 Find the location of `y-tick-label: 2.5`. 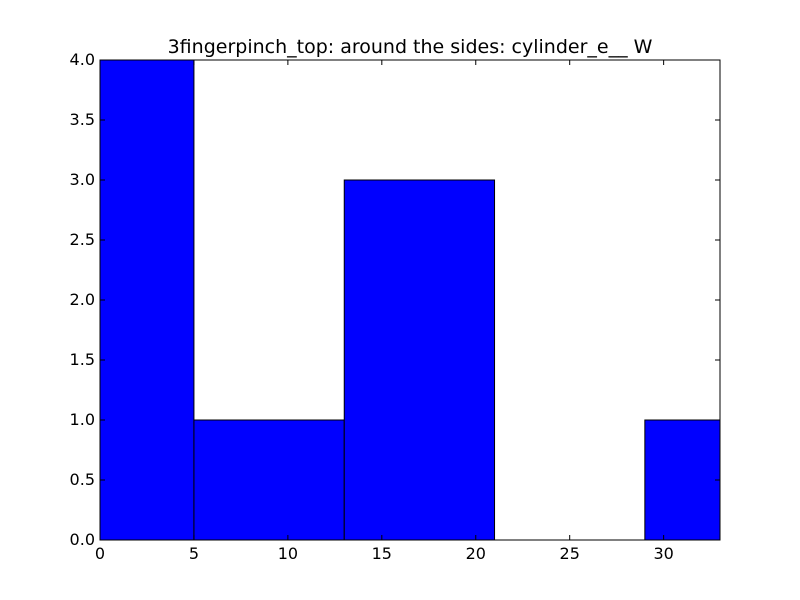

y-tick-label: 2.5 is located at coordinates (82, 239).